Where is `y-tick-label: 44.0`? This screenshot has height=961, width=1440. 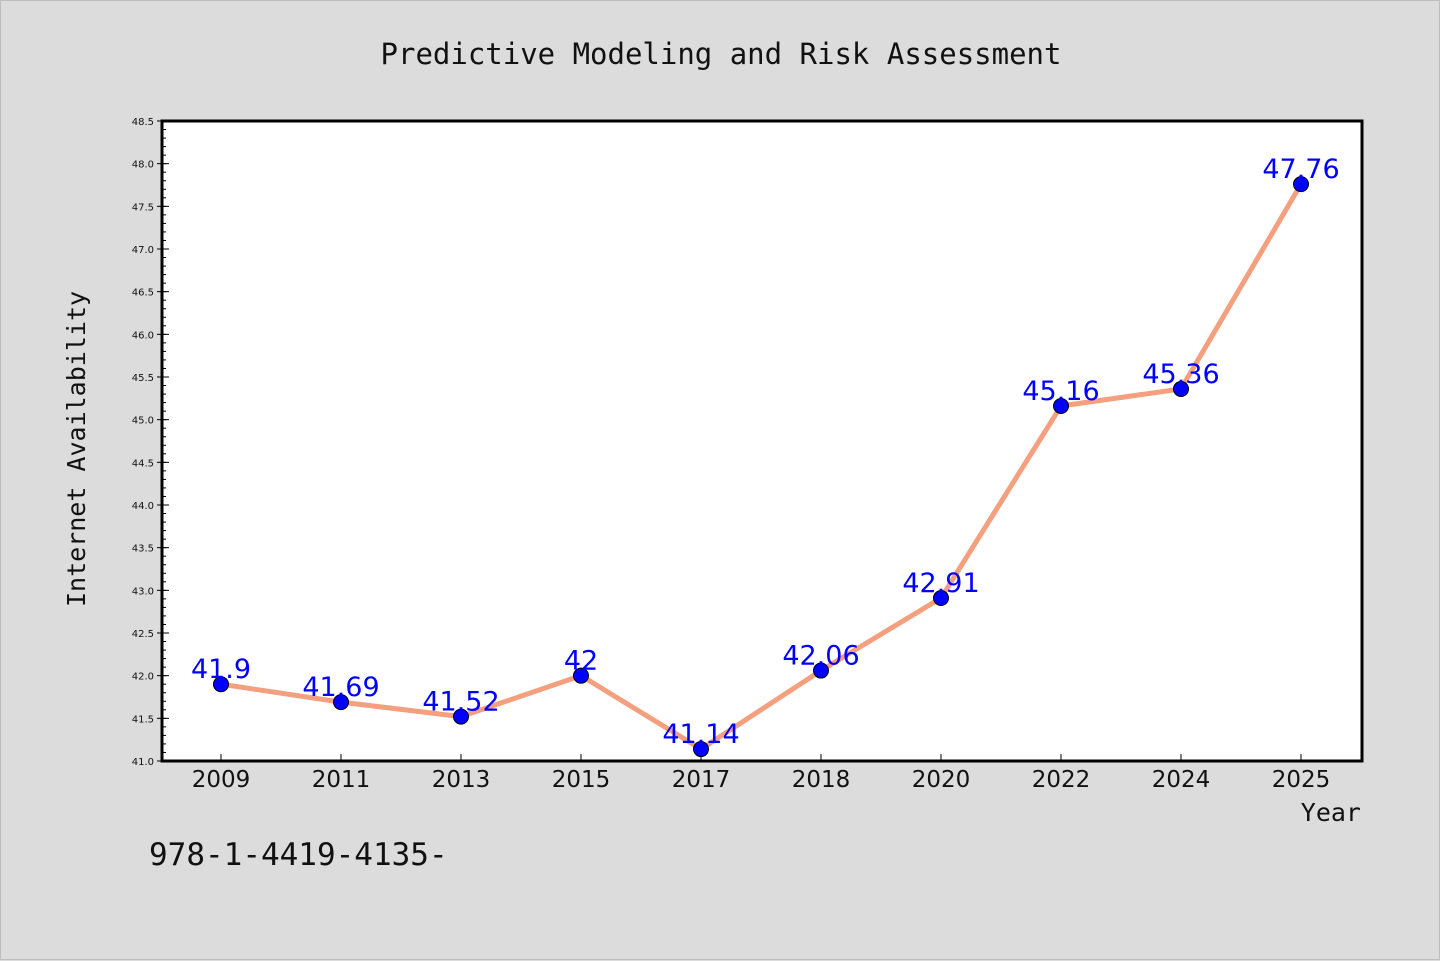
y-tick-label: 44.0 is located at coordinates (143, 506).